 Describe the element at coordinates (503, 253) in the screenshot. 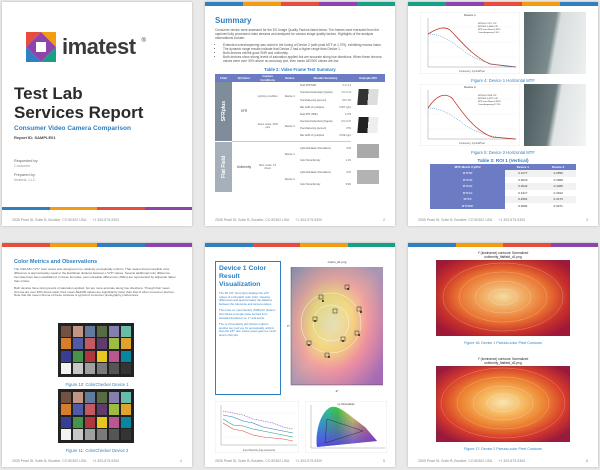

I see `contour-title: Y (luminance) contours: Normalized` at that location.